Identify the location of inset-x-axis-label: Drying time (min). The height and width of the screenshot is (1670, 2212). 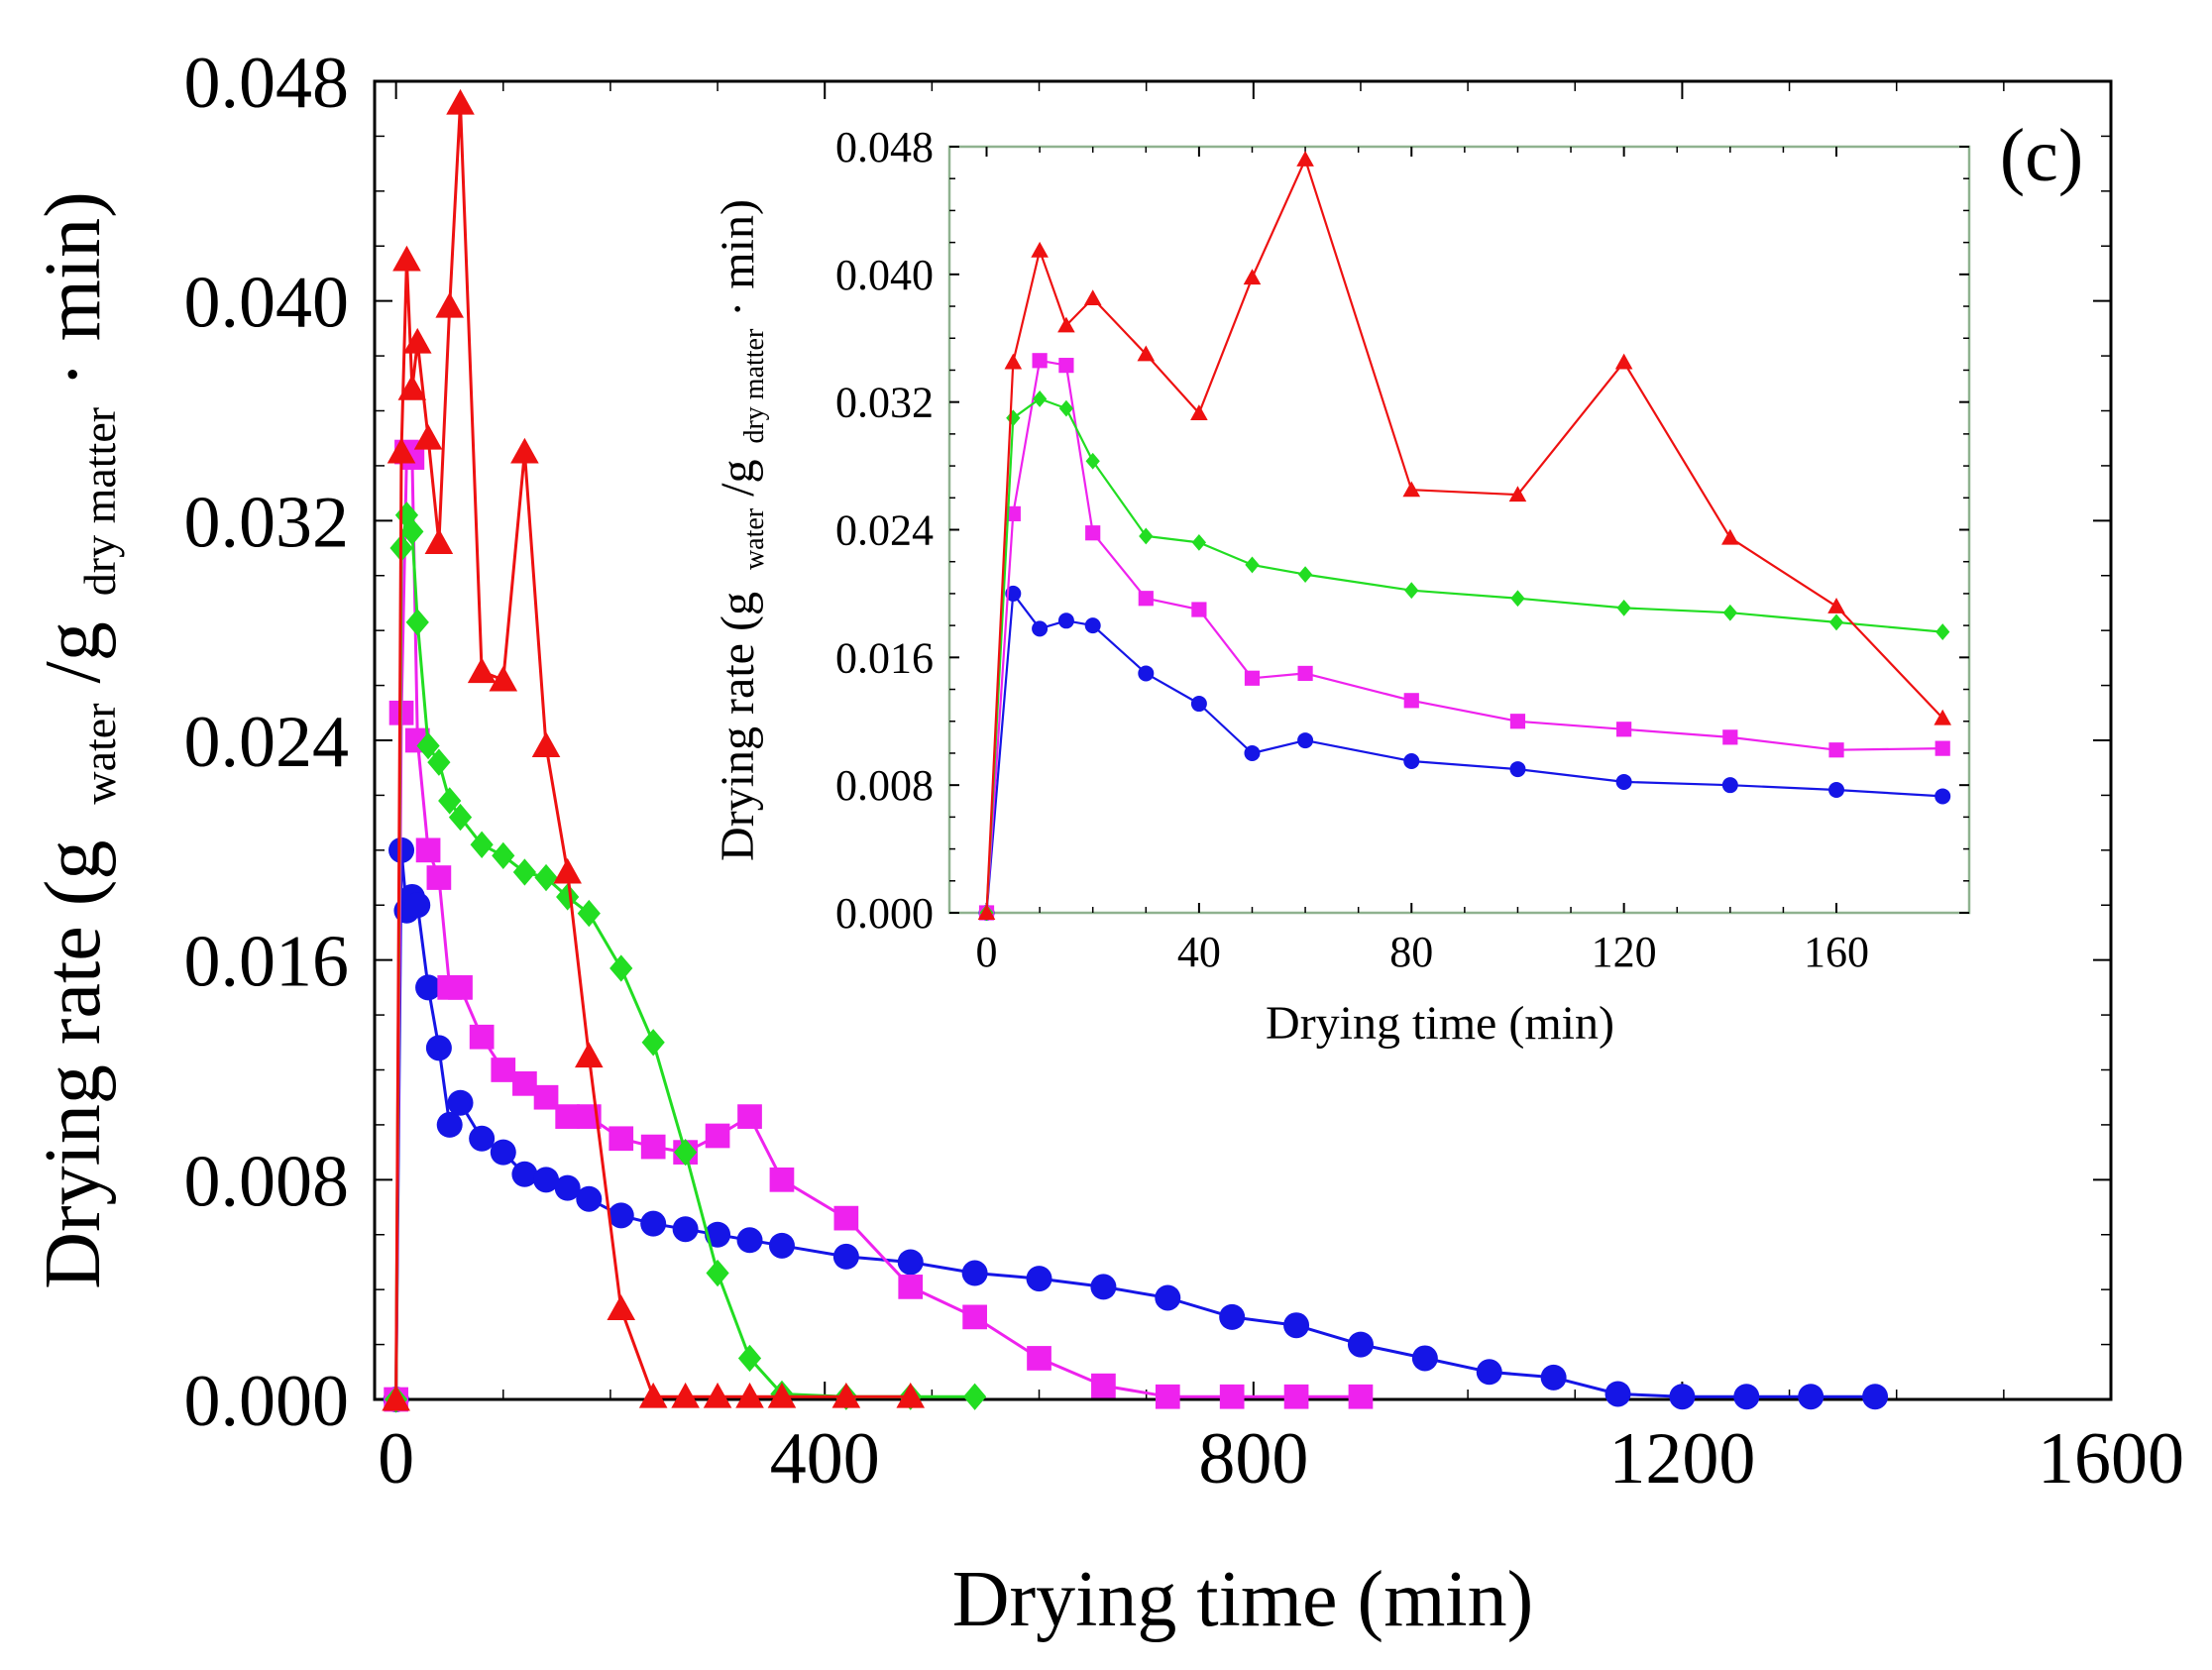
(1440, 1023).